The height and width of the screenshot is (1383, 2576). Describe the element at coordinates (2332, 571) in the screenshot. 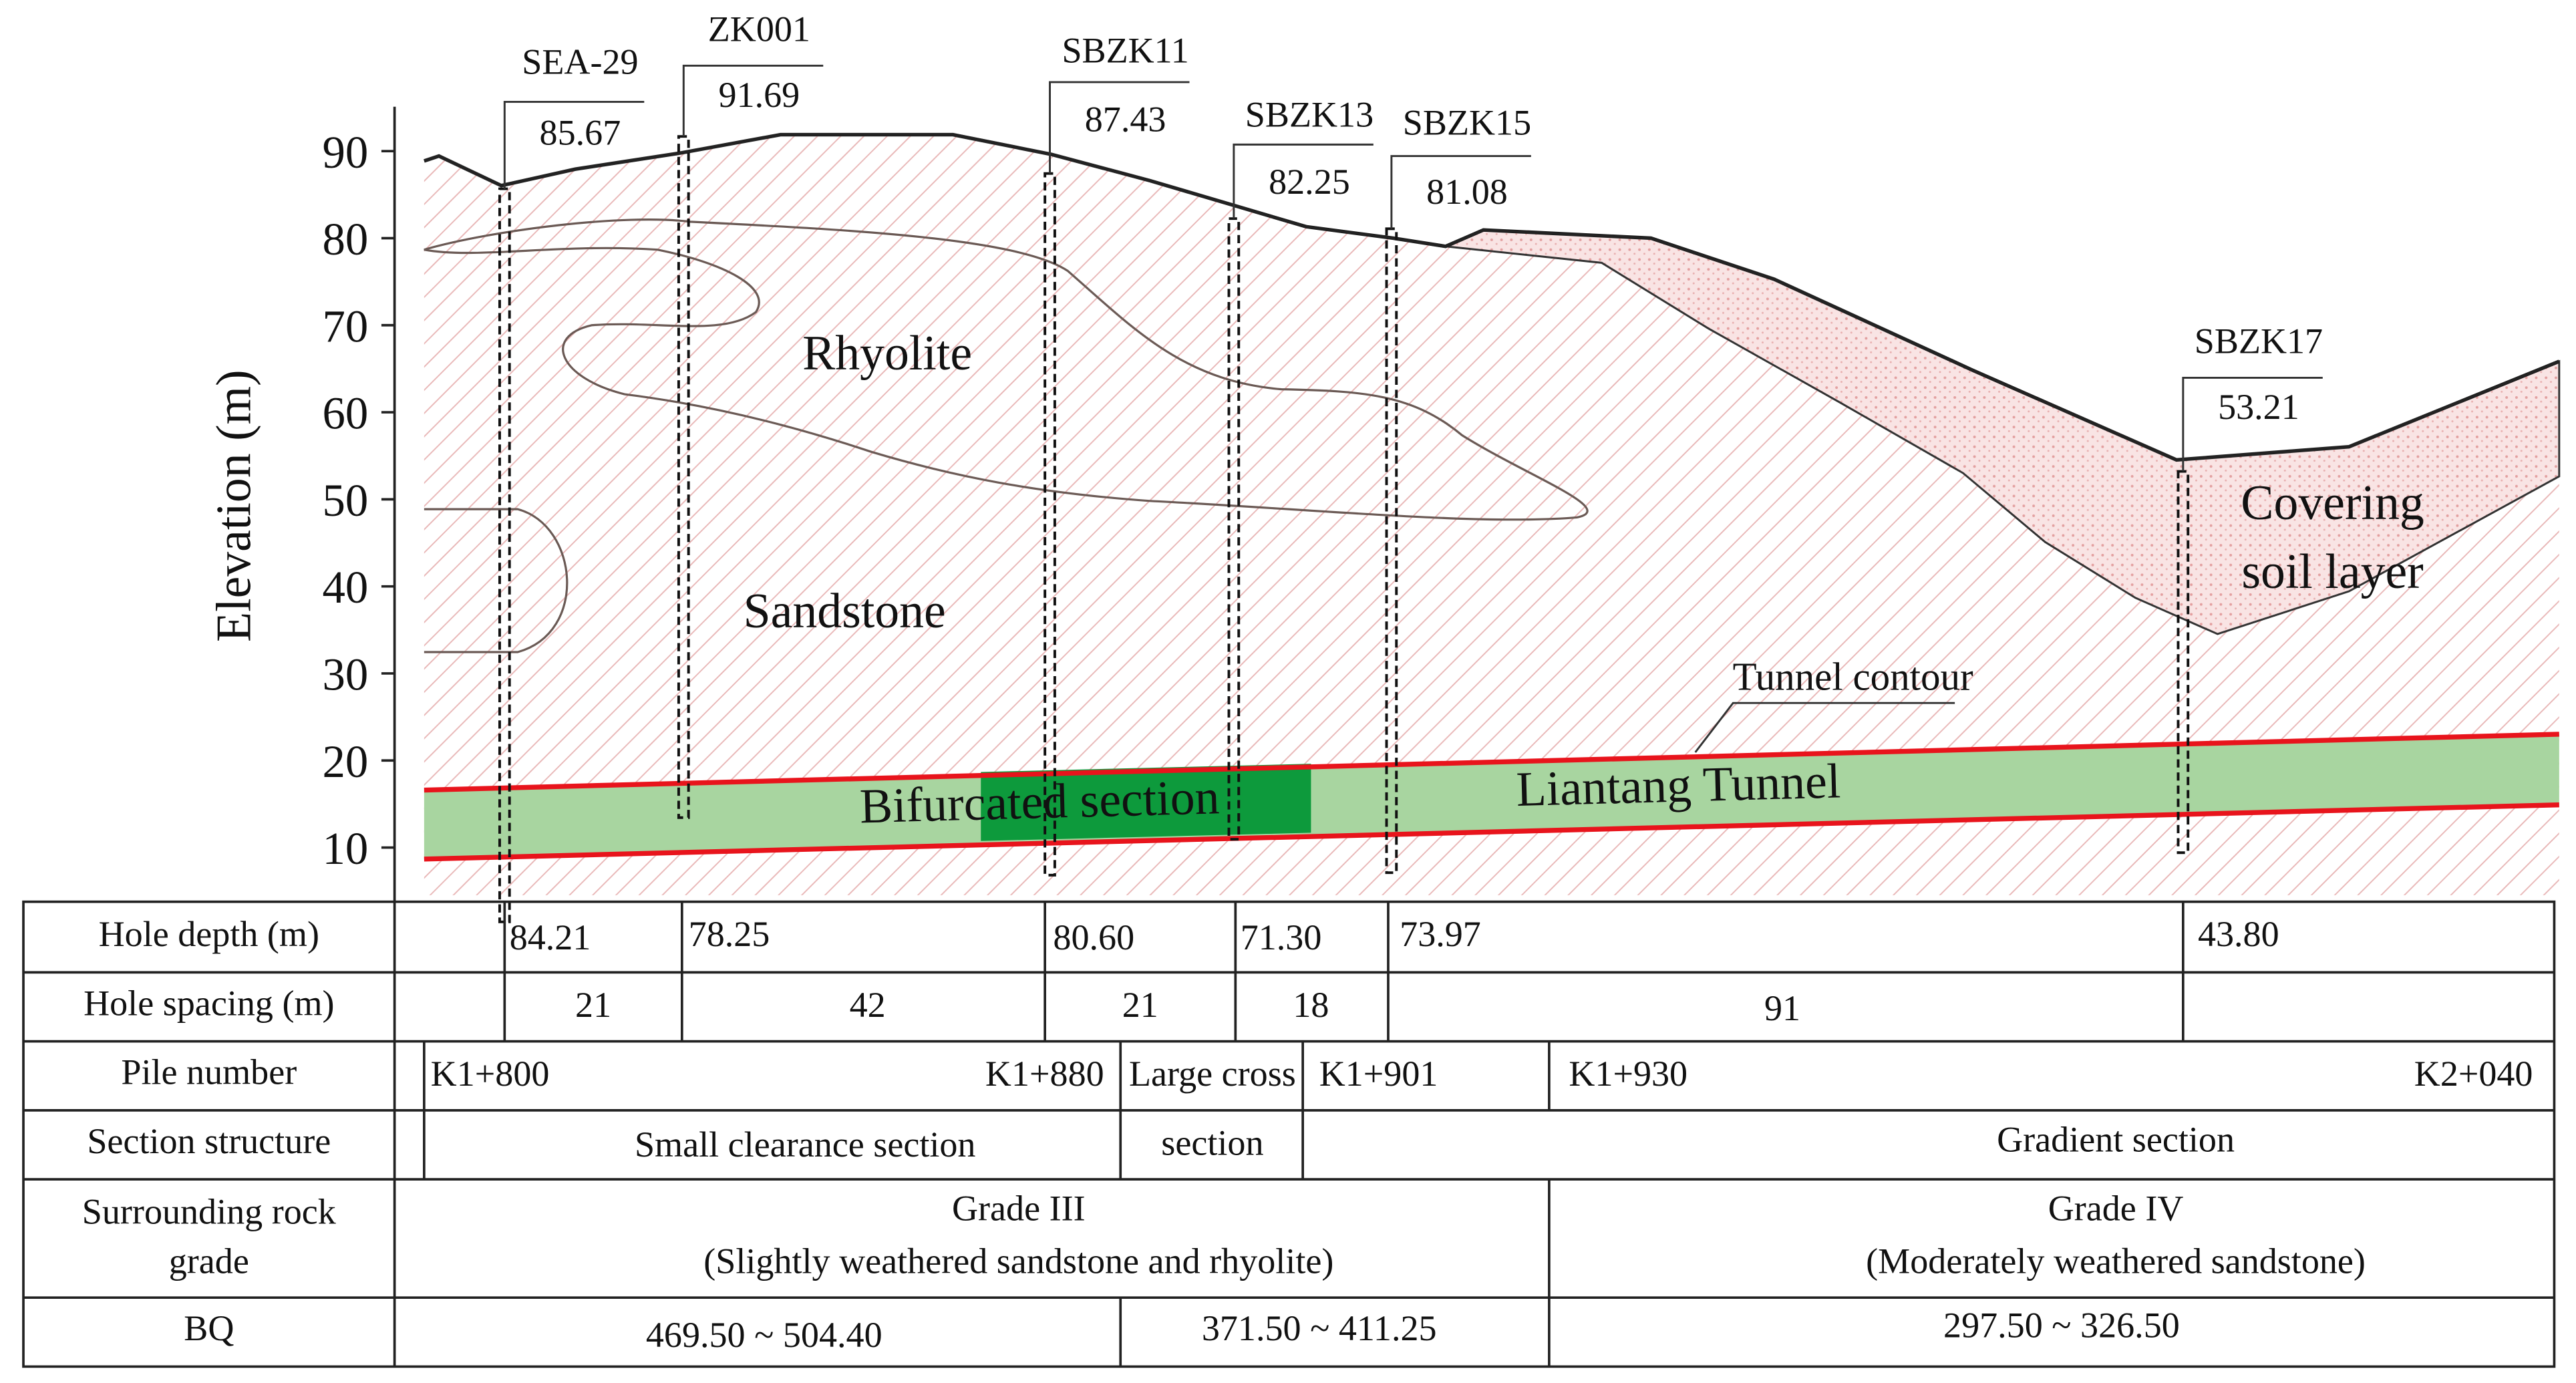

I see `covering-label: soil layer` at that location.